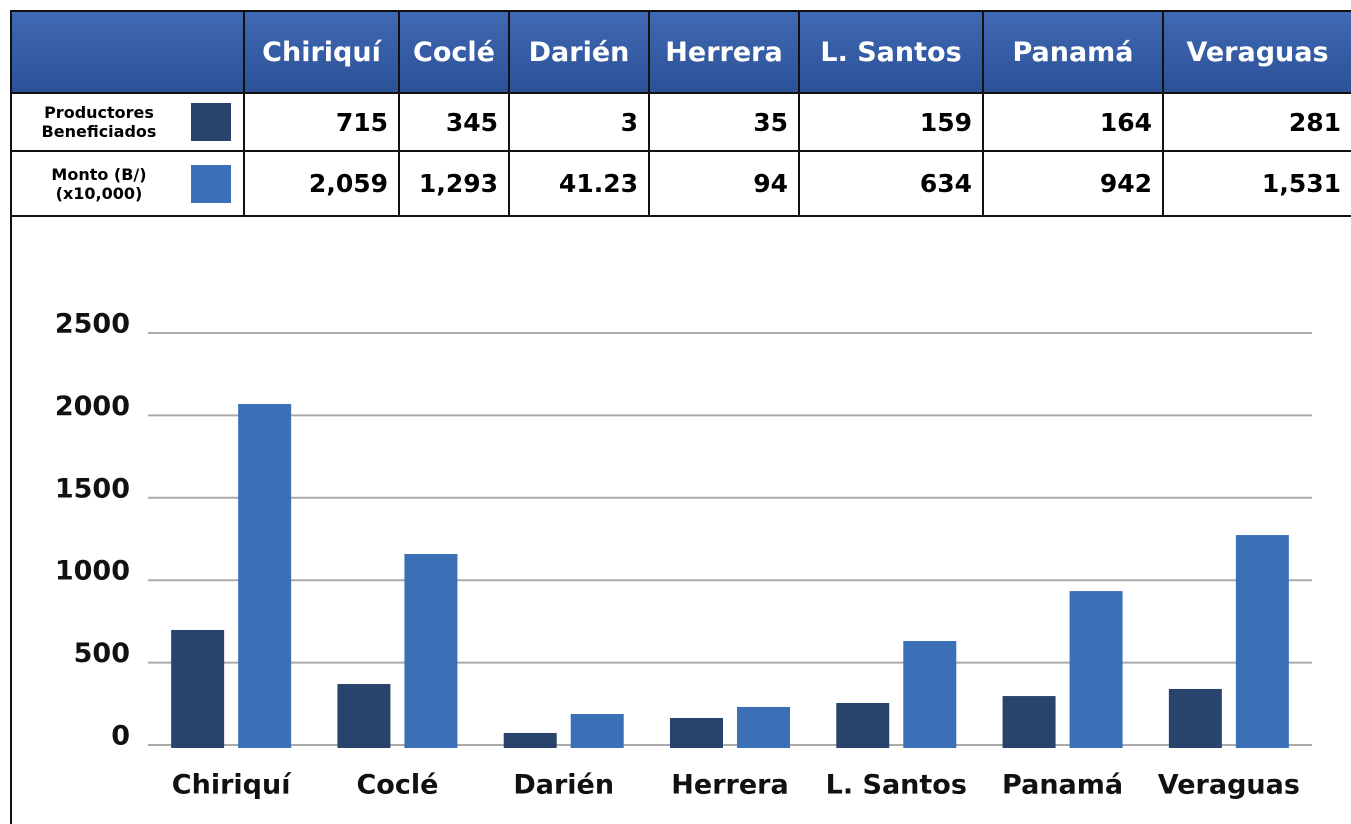 Image resolution: width=1351 pixels, height=824 pixels. I want to click on y-tick-label: 2000, so click(92, 406).